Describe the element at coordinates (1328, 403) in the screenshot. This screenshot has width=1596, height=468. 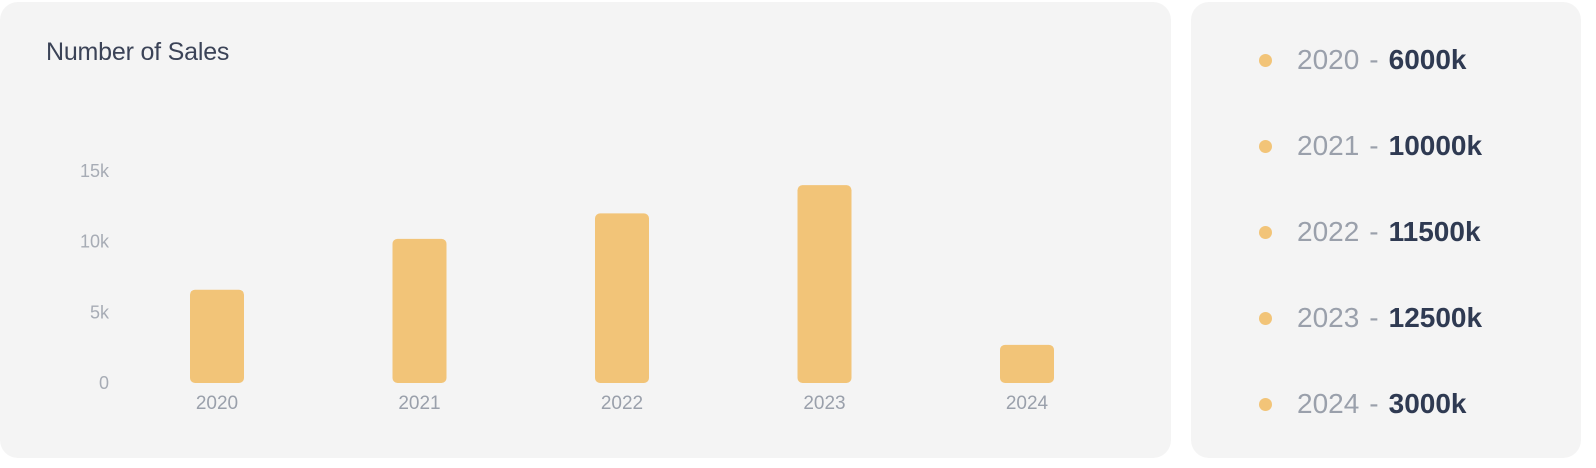
I see `legend-year: 2024` at that location.